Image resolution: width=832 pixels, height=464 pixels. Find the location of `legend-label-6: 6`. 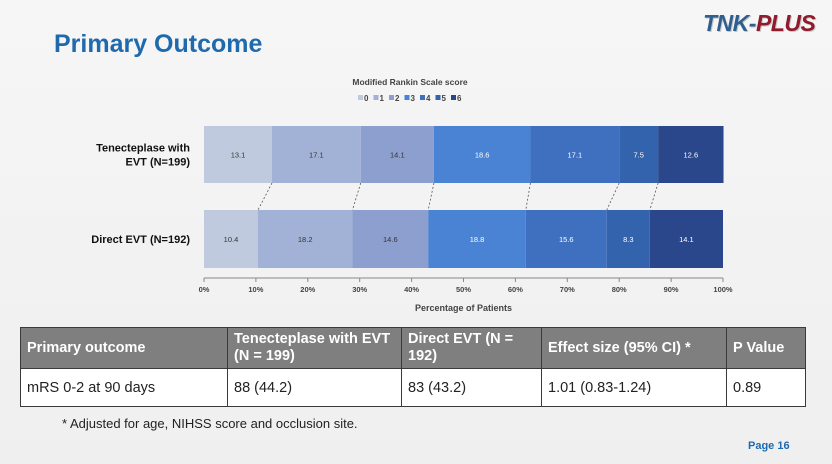

legend-label-6: 6 is located at coordinates (459, 98).